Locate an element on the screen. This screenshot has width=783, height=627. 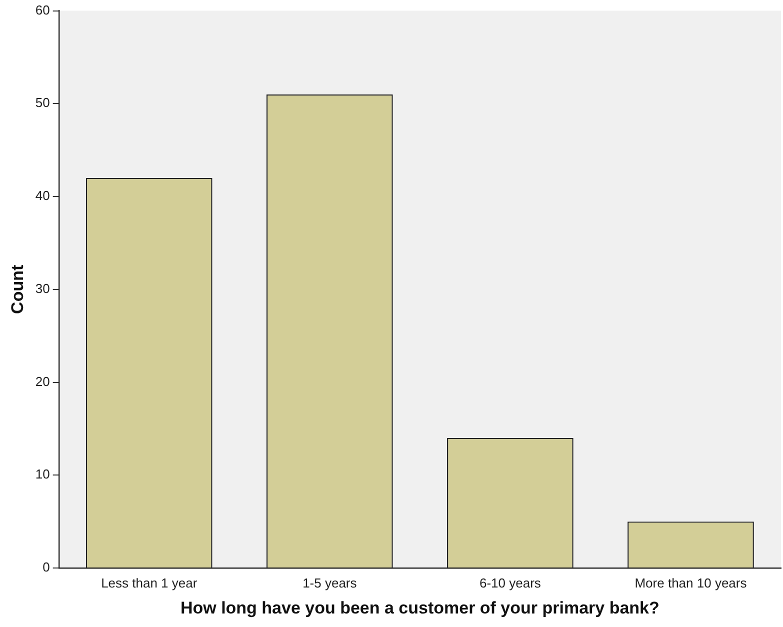
y-tick-label: 10 is located at coordinates (42, 474).